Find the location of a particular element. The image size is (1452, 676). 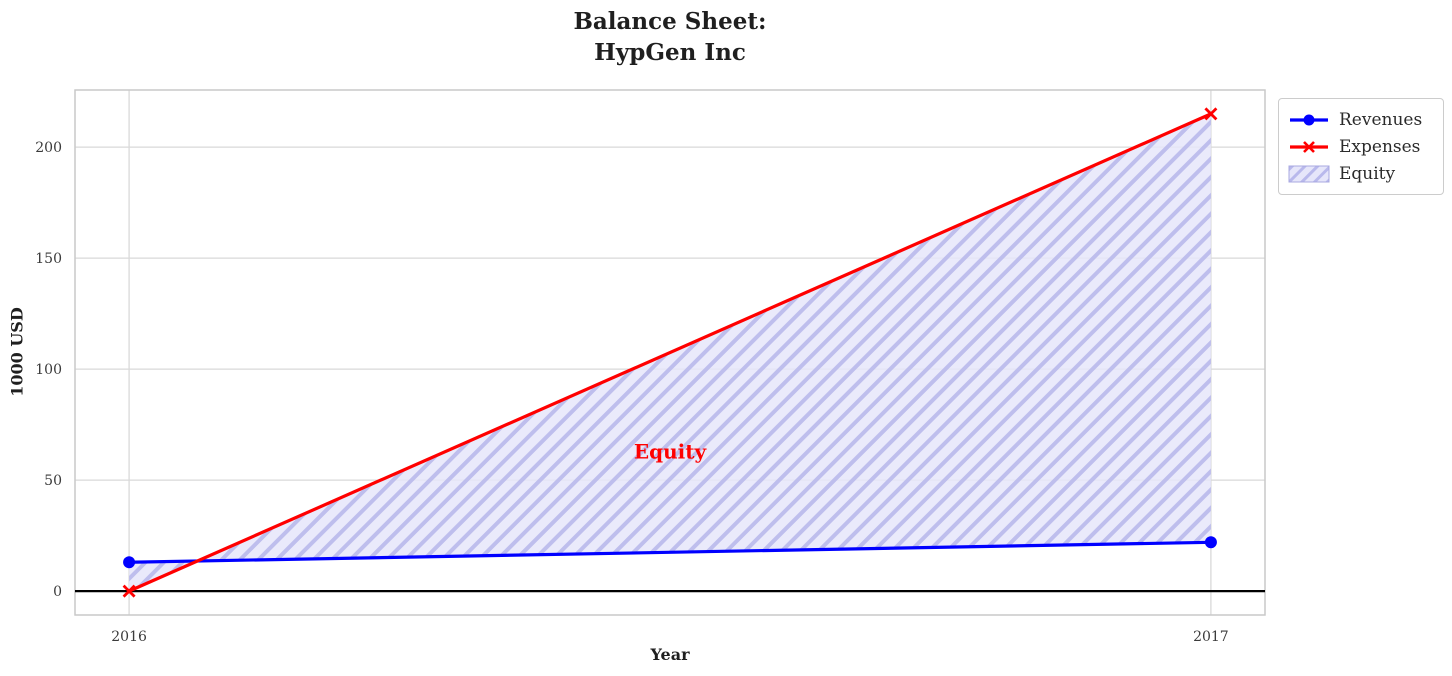

chart-title: Balance Sheet: HypGen Inc is located at coordinates (670, 37).